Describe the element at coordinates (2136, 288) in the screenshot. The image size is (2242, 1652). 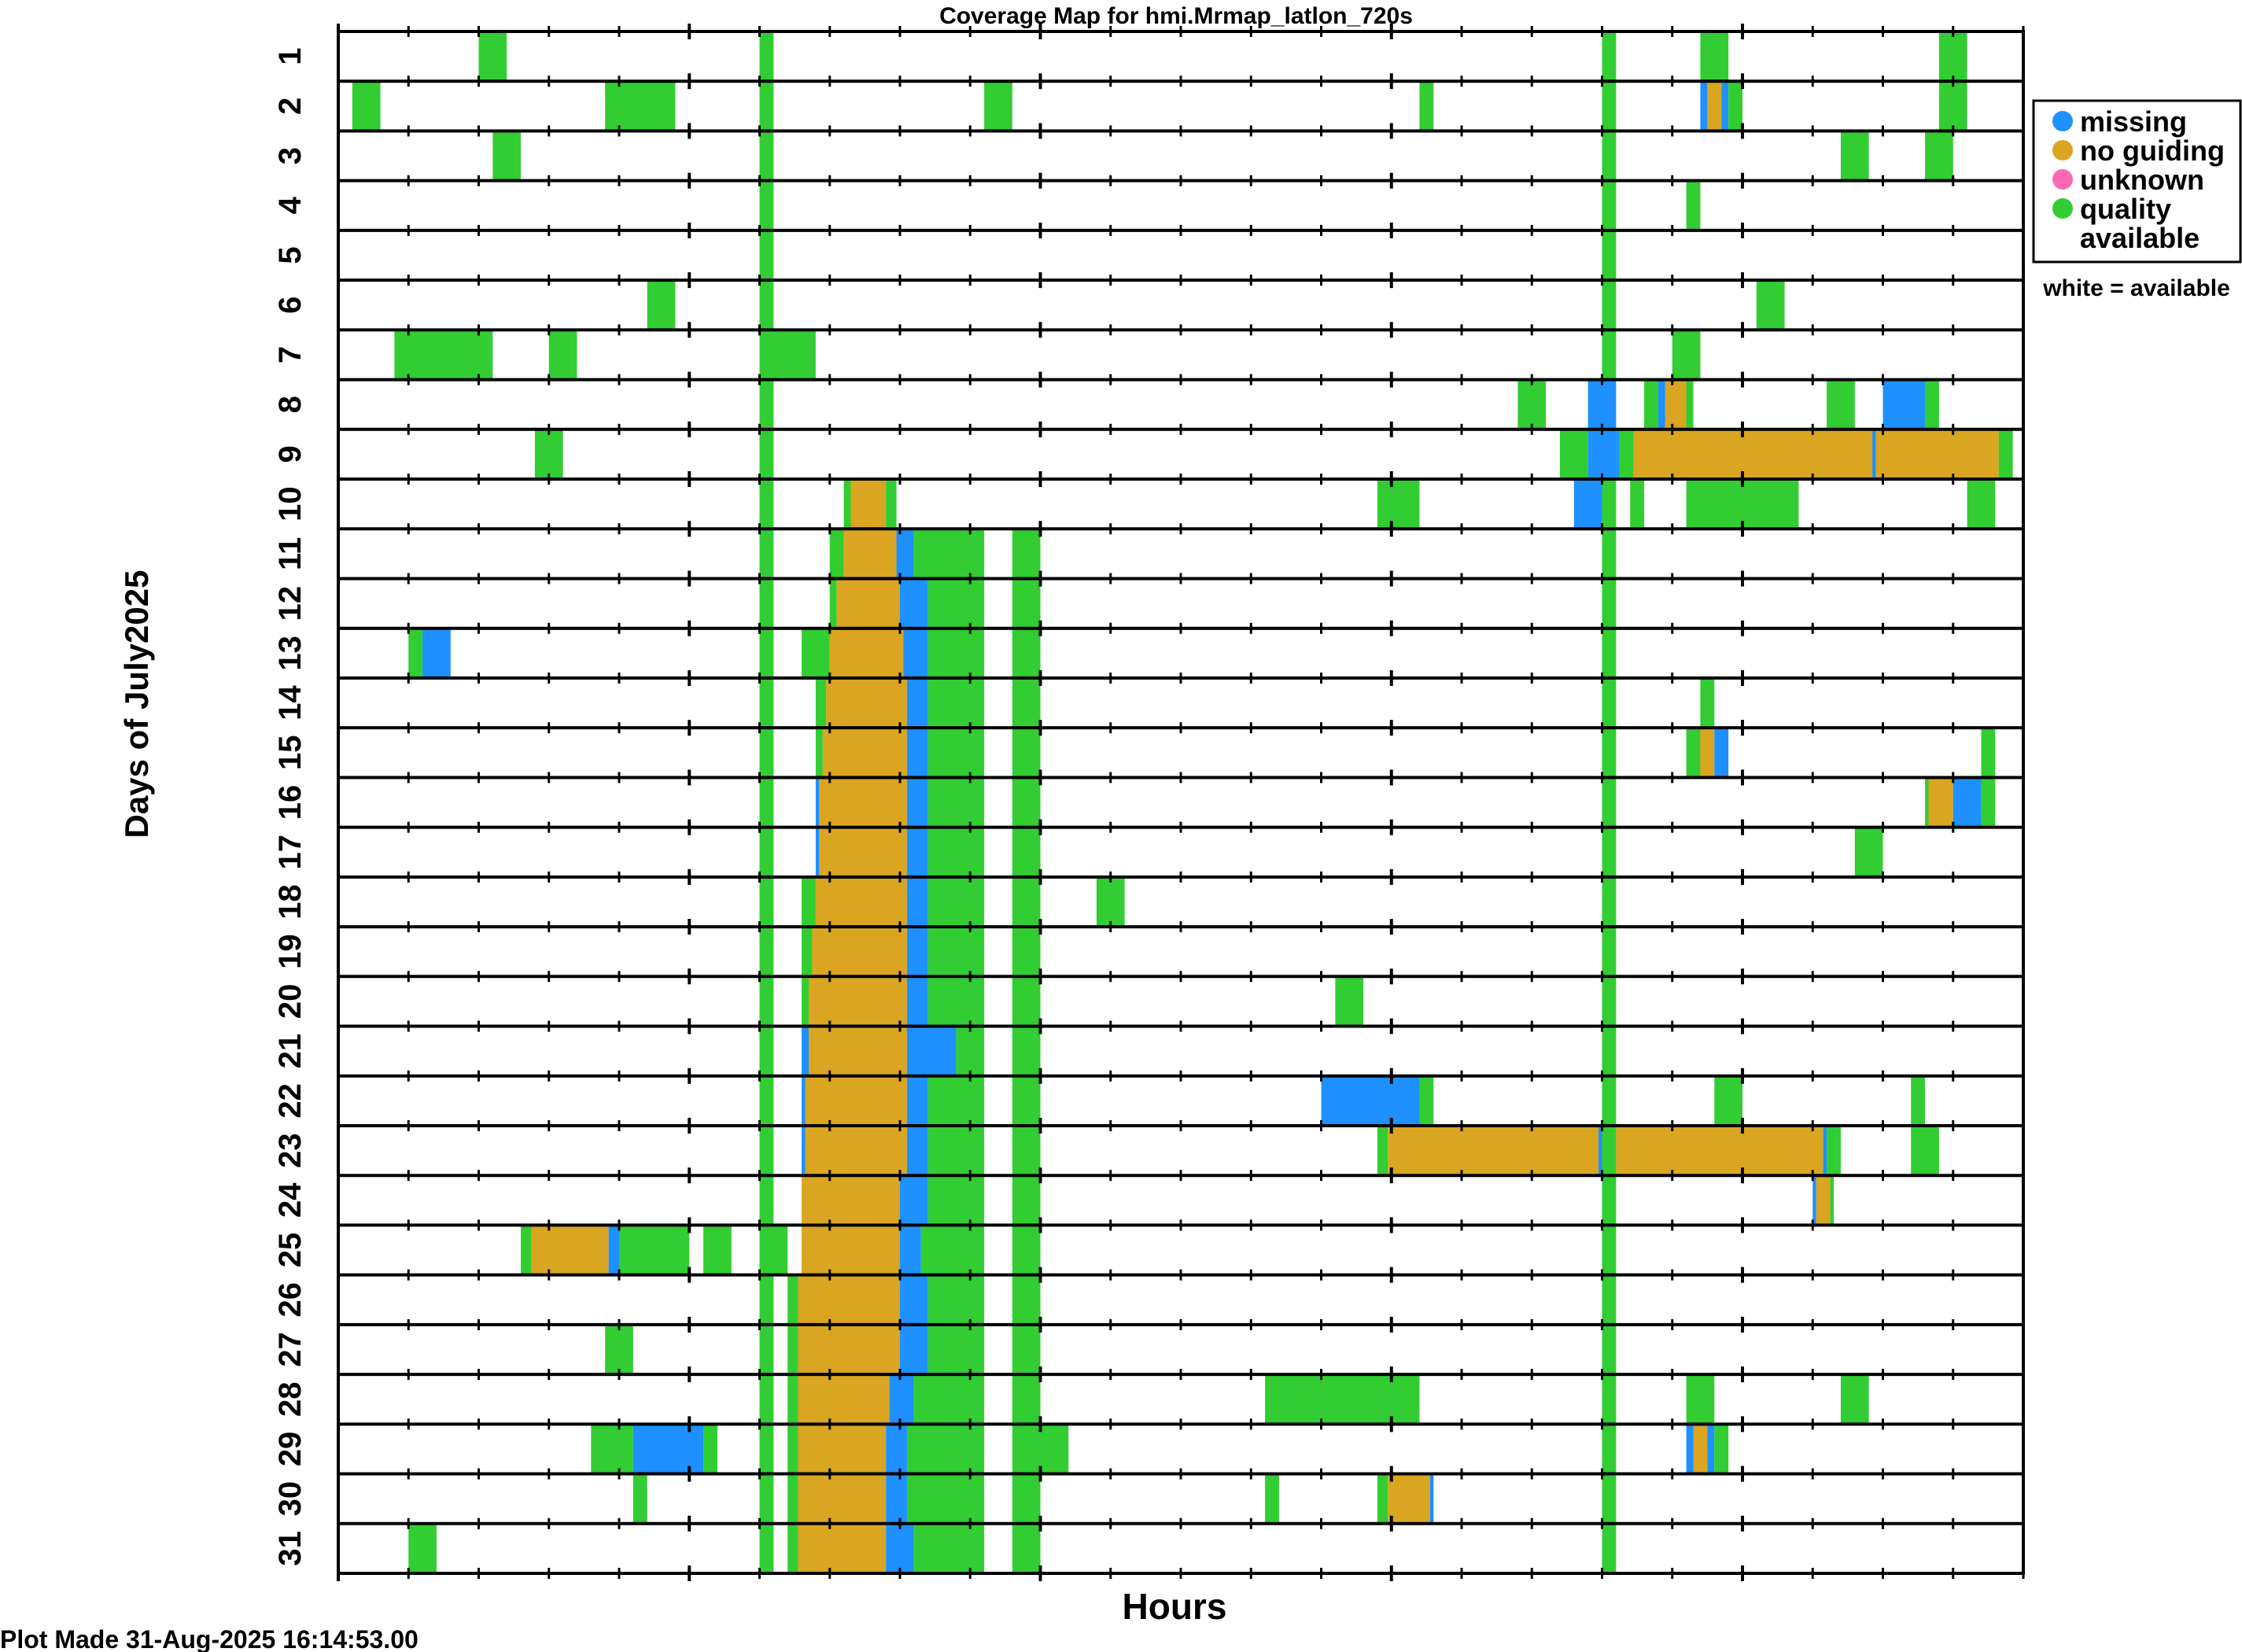
I see `white-available-note: white = available` at that location.